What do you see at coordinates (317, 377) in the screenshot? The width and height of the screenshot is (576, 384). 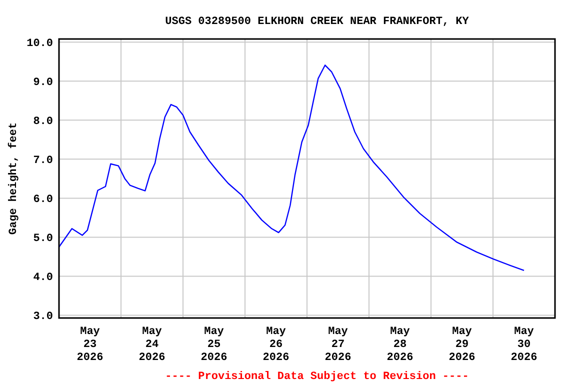 I see `text: ---- Provisional Data Subject to Revision ----` at bounding box center [317, 377].